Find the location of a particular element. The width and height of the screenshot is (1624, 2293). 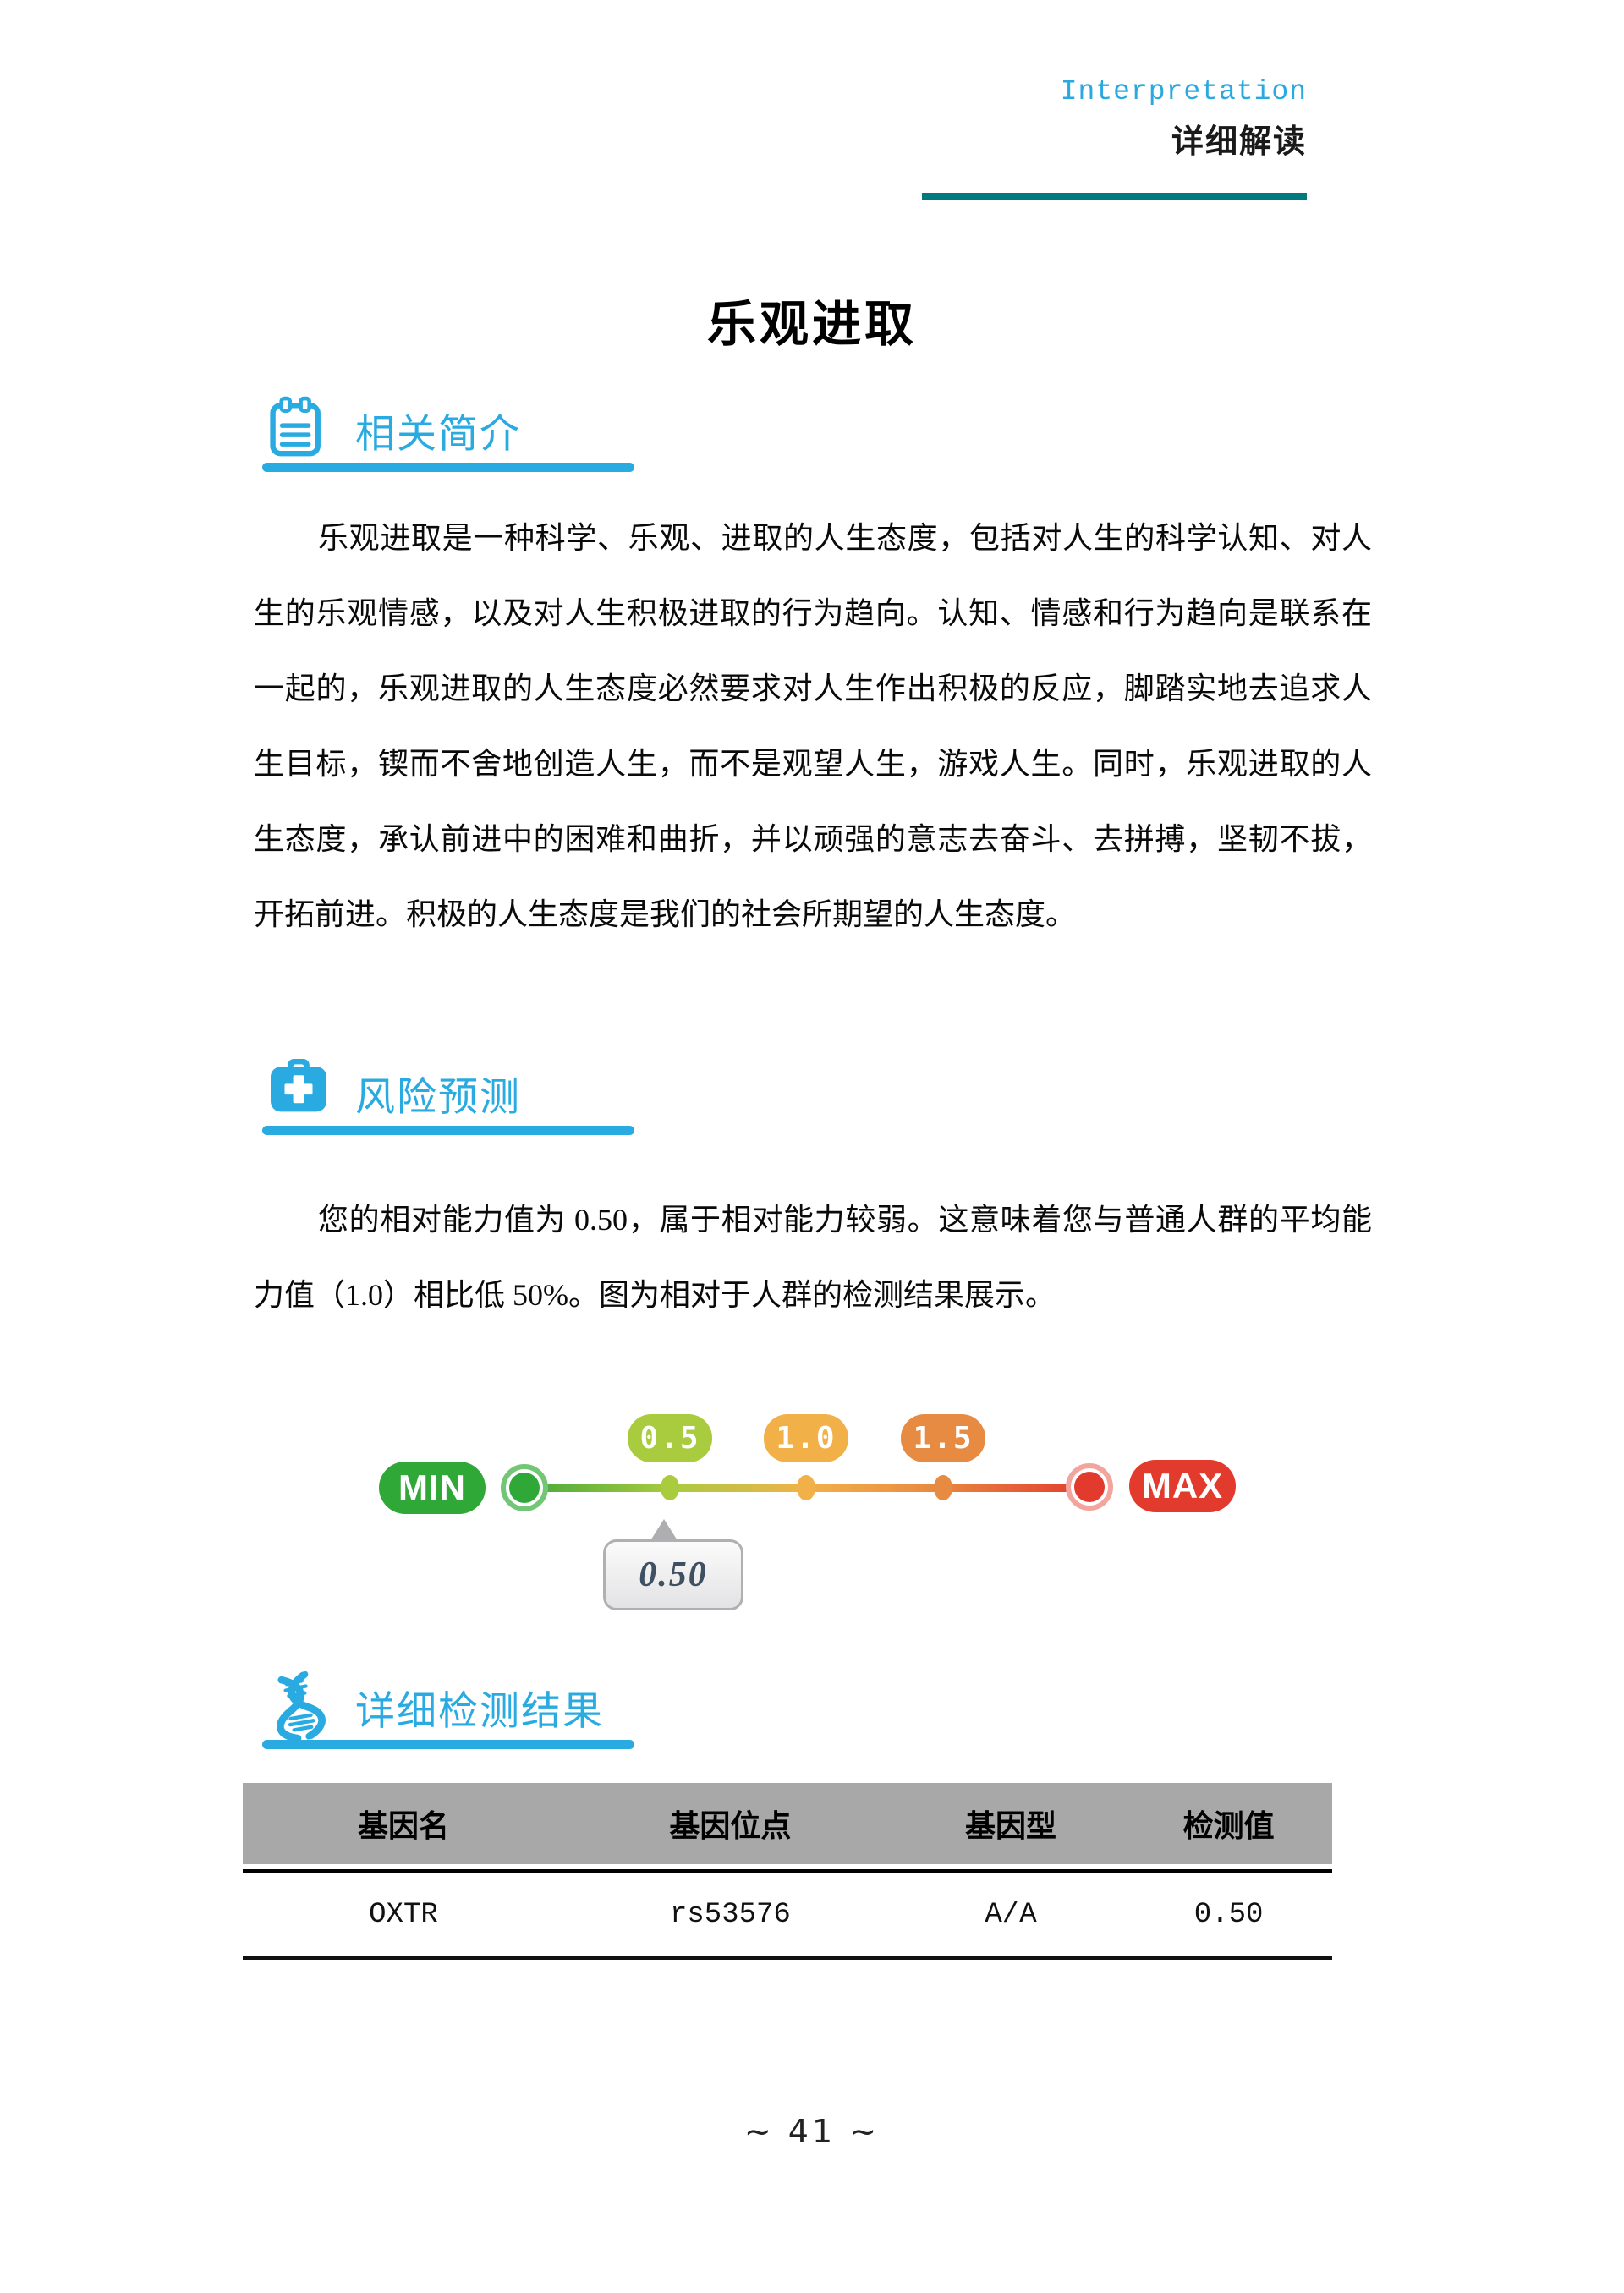

section-label-results: 详细检测结果 is located at coordinates (480, 1710).